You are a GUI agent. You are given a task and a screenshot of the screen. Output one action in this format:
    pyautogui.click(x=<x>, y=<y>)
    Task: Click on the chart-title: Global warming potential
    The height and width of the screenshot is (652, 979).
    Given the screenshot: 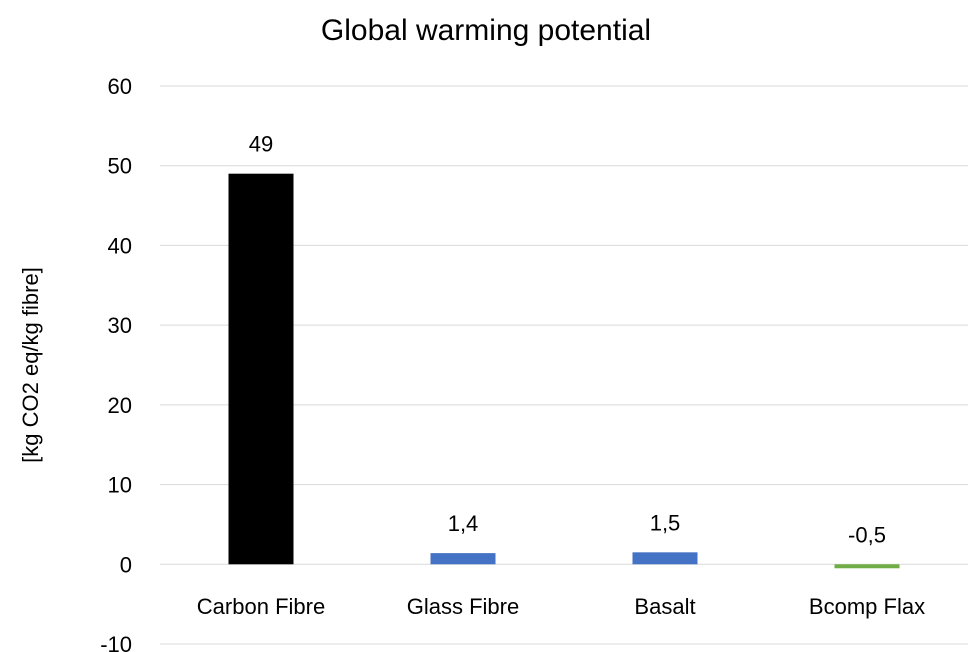 What is the action you would take?
    pyautogui.click(x=486, y=30)
    